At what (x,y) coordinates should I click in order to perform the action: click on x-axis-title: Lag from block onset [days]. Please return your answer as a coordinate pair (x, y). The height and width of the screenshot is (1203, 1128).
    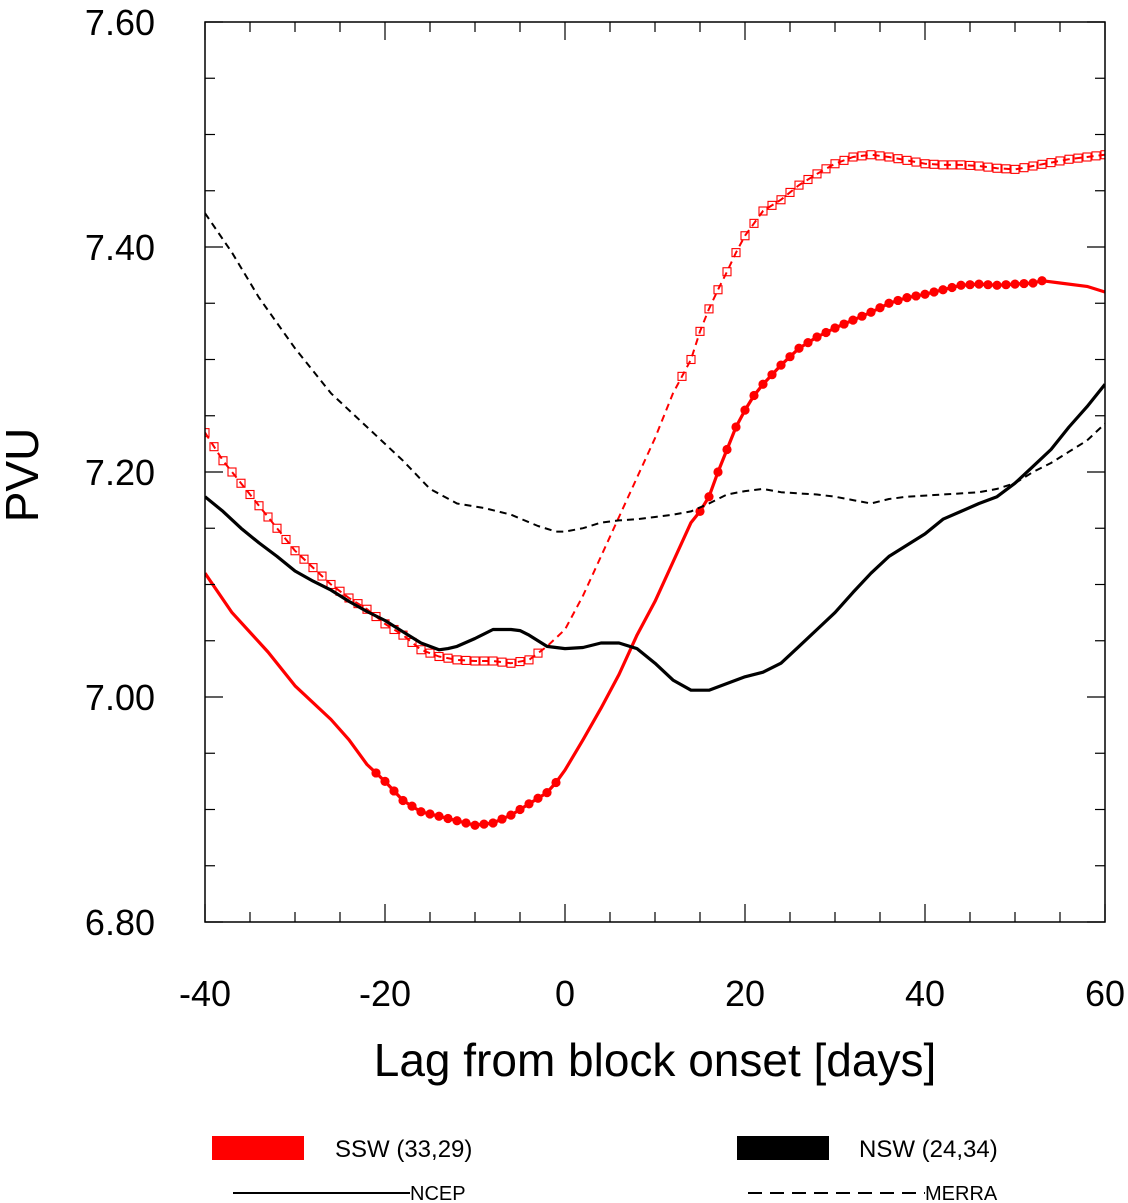
    Looking at the image, I should click on (655, 1060).